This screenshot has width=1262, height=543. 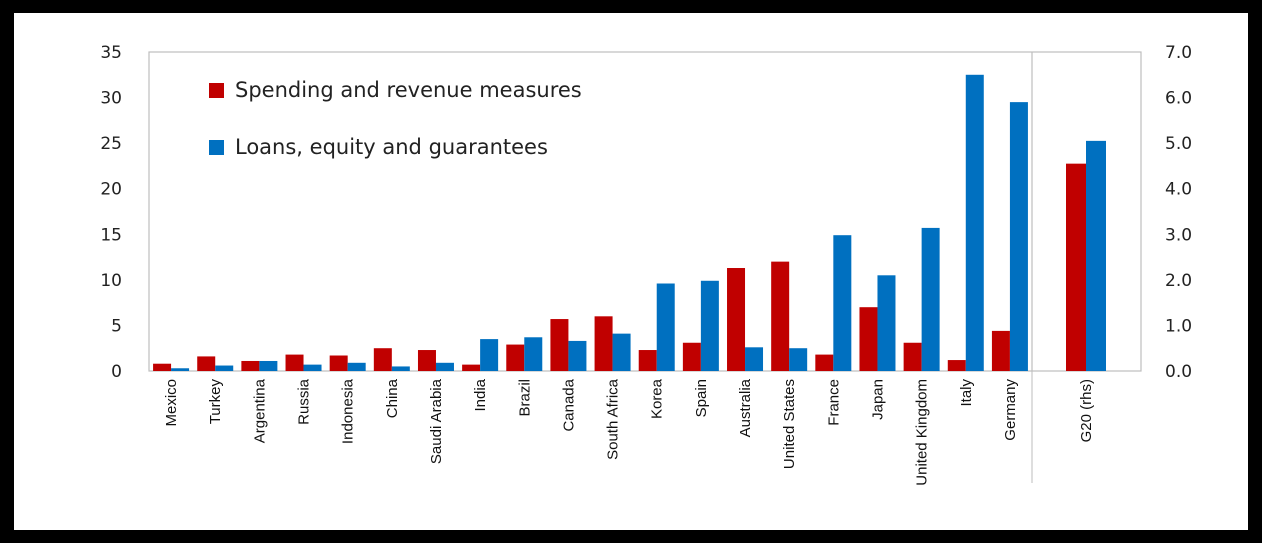 What do you see at coordinates (391, 147) in the screenshot?
I see `legend-label-loans: Loans, equity and guarantees` at bounding box center [391, 147].